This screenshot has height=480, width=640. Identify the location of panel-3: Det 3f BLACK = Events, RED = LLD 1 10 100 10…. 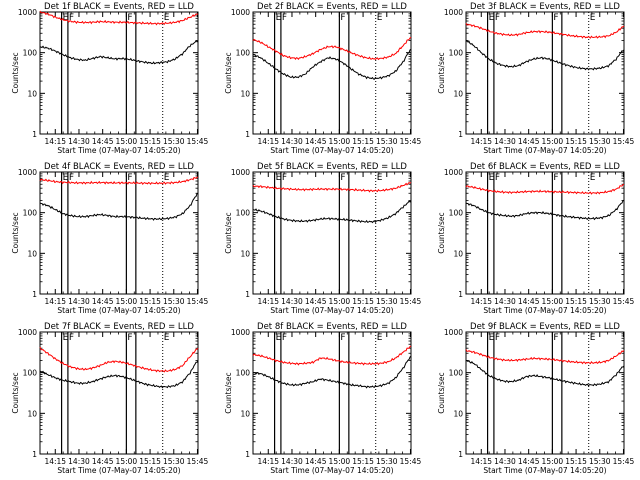
(536, 78).